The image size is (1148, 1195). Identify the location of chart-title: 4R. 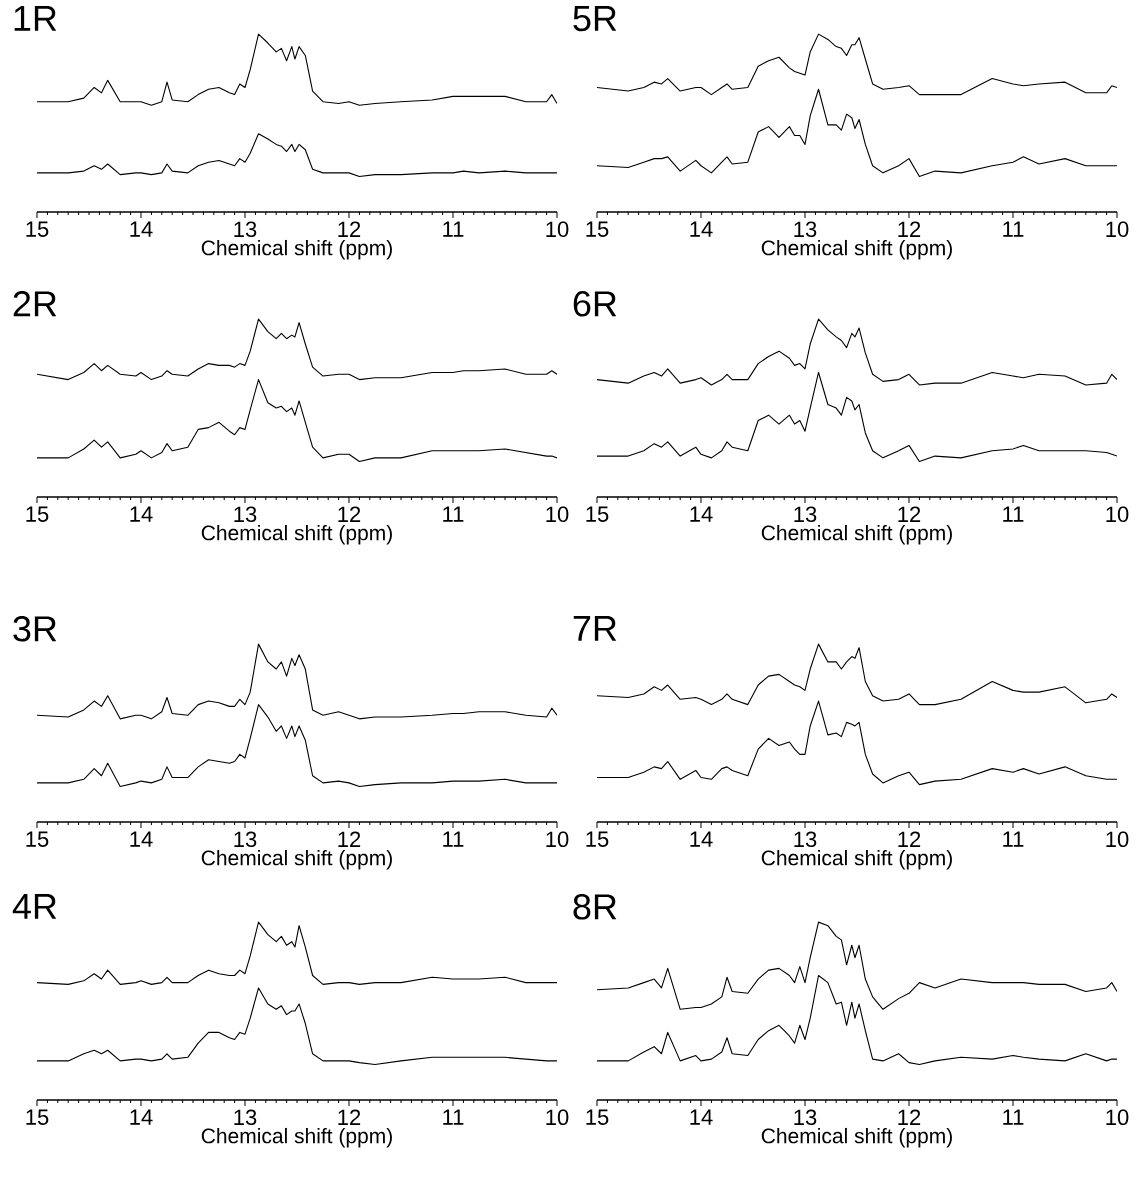
(34, 906).